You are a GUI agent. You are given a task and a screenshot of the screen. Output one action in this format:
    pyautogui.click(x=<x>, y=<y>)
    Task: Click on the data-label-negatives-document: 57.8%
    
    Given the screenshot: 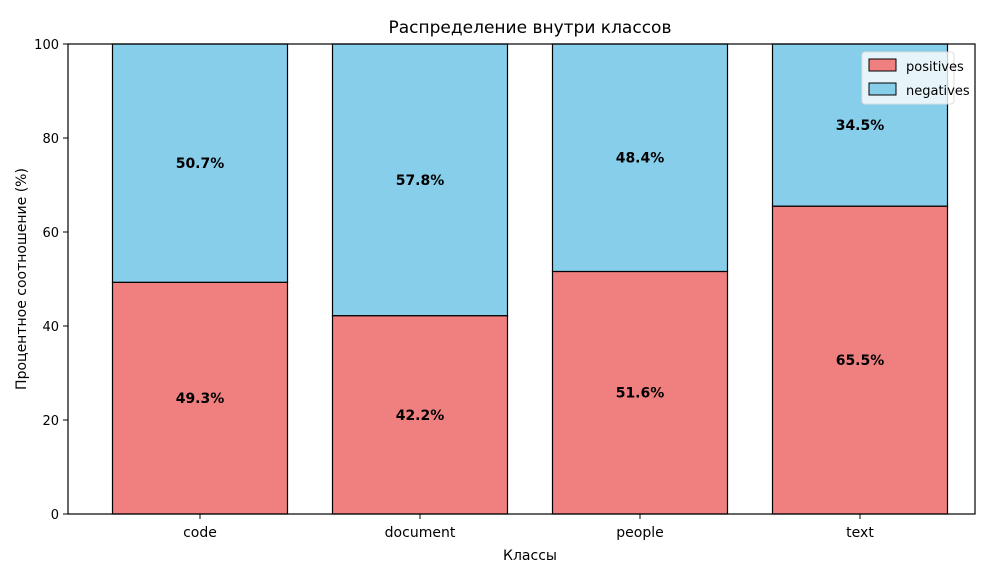 What is the action you would take?
    pyautogui.click(x=420, y=181)
    